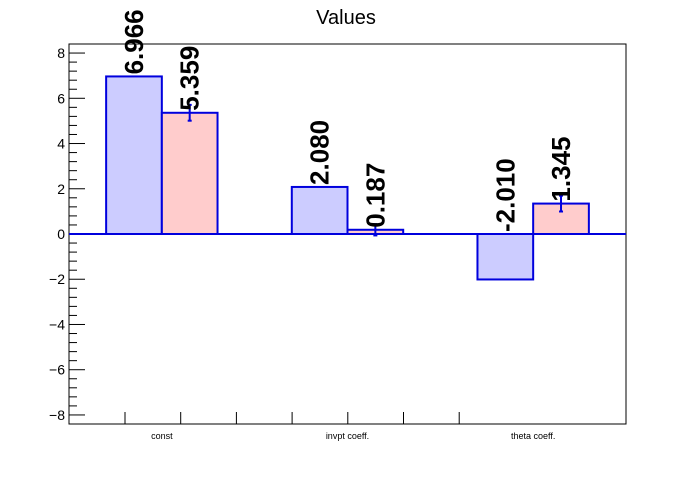 The height and width of the screenshot is (477, 696). What do you see at coordinates (162, 436) in the screenshot?
I see `x-category-label: const` at bounding box center [162, 436].